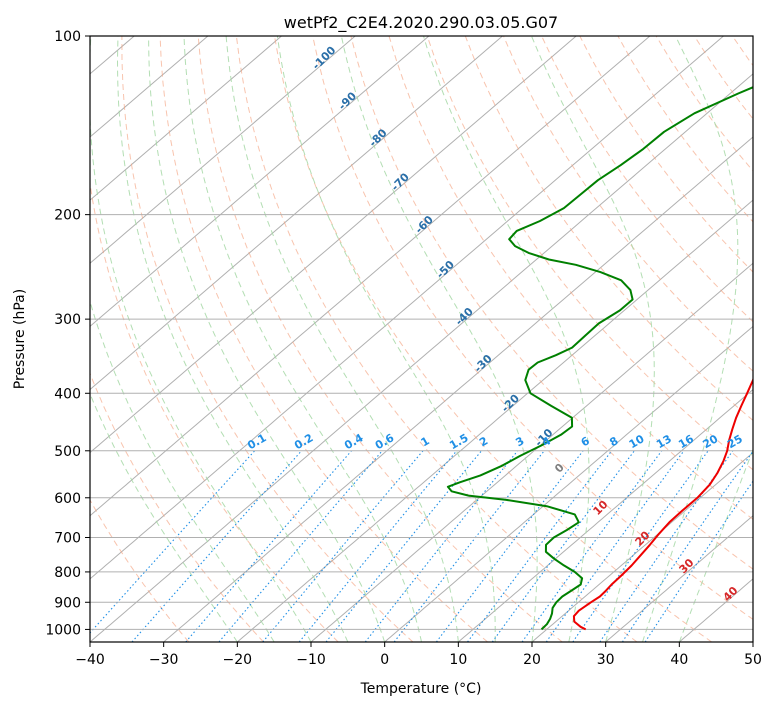 The width and height of the screenshot is (775, 708). Describe the element at coordinates (67, 216) in the screenshot. I see `y-tick-label: 200` at that location.